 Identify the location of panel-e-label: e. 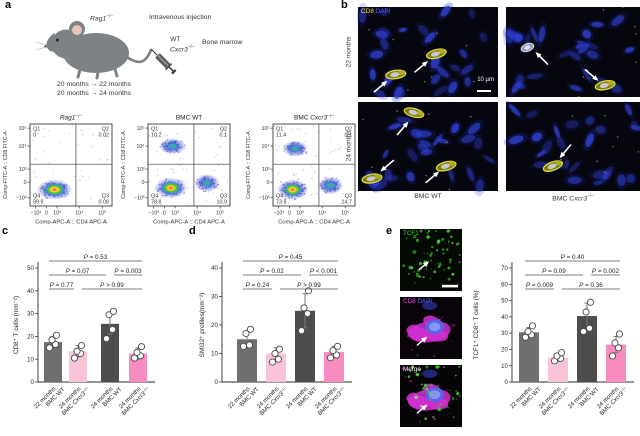
(389, 231).